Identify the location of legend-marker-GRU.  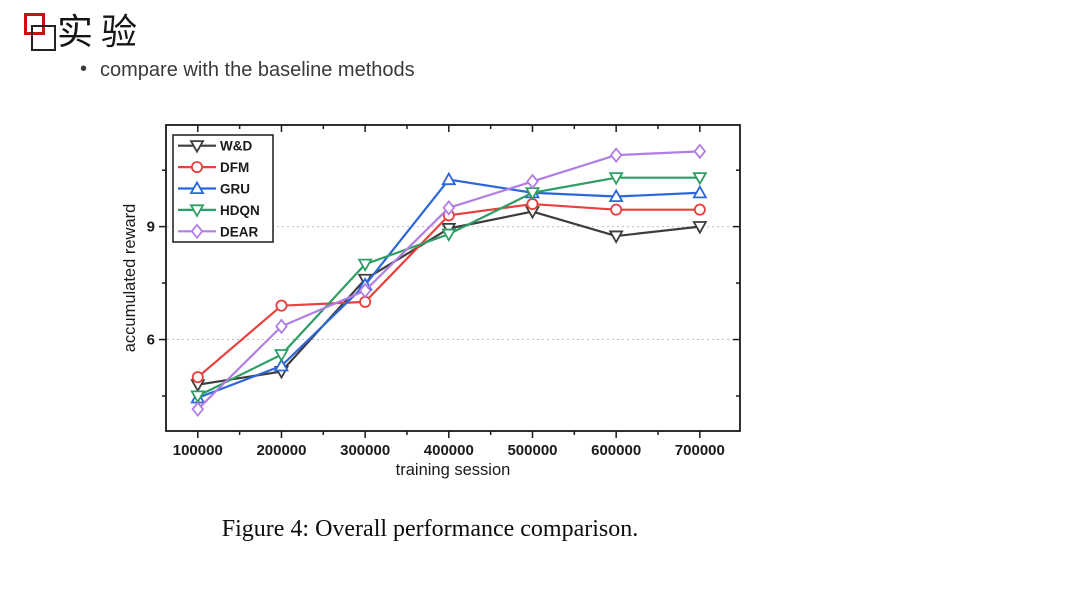
(197, 187).